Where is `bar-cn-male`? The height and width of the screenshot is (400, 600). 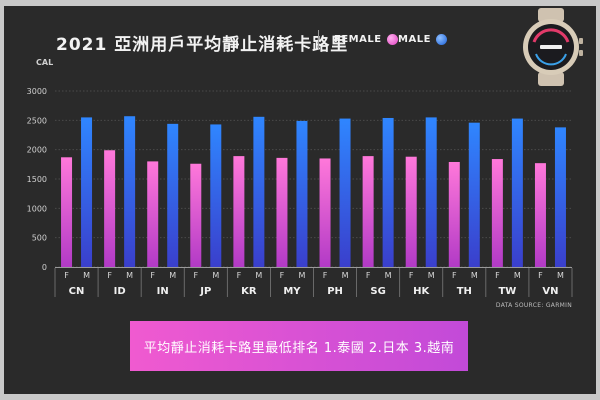 bar-cn-male is located at coordinates (87, 192).